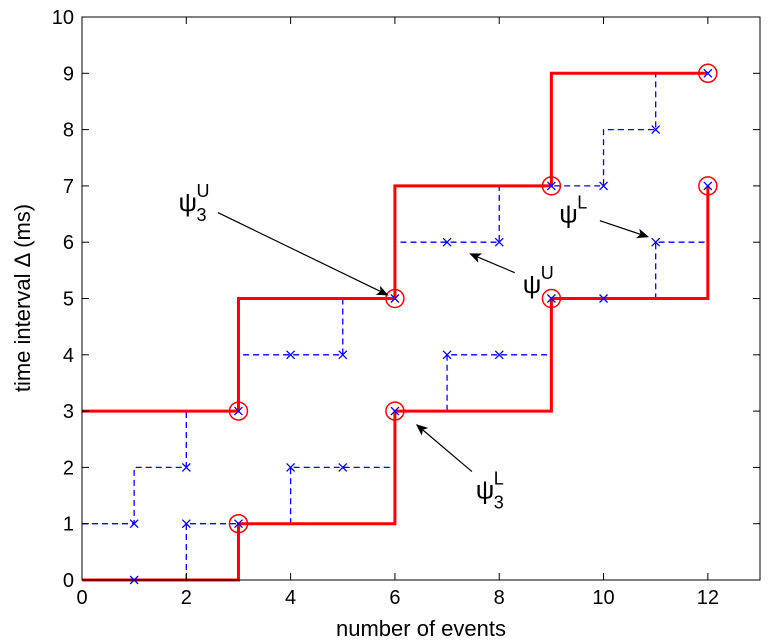 Image resolution: width=779 pixels, height=643 pixels. I want to click on annotation: ψ U 3, so click(283, 238).